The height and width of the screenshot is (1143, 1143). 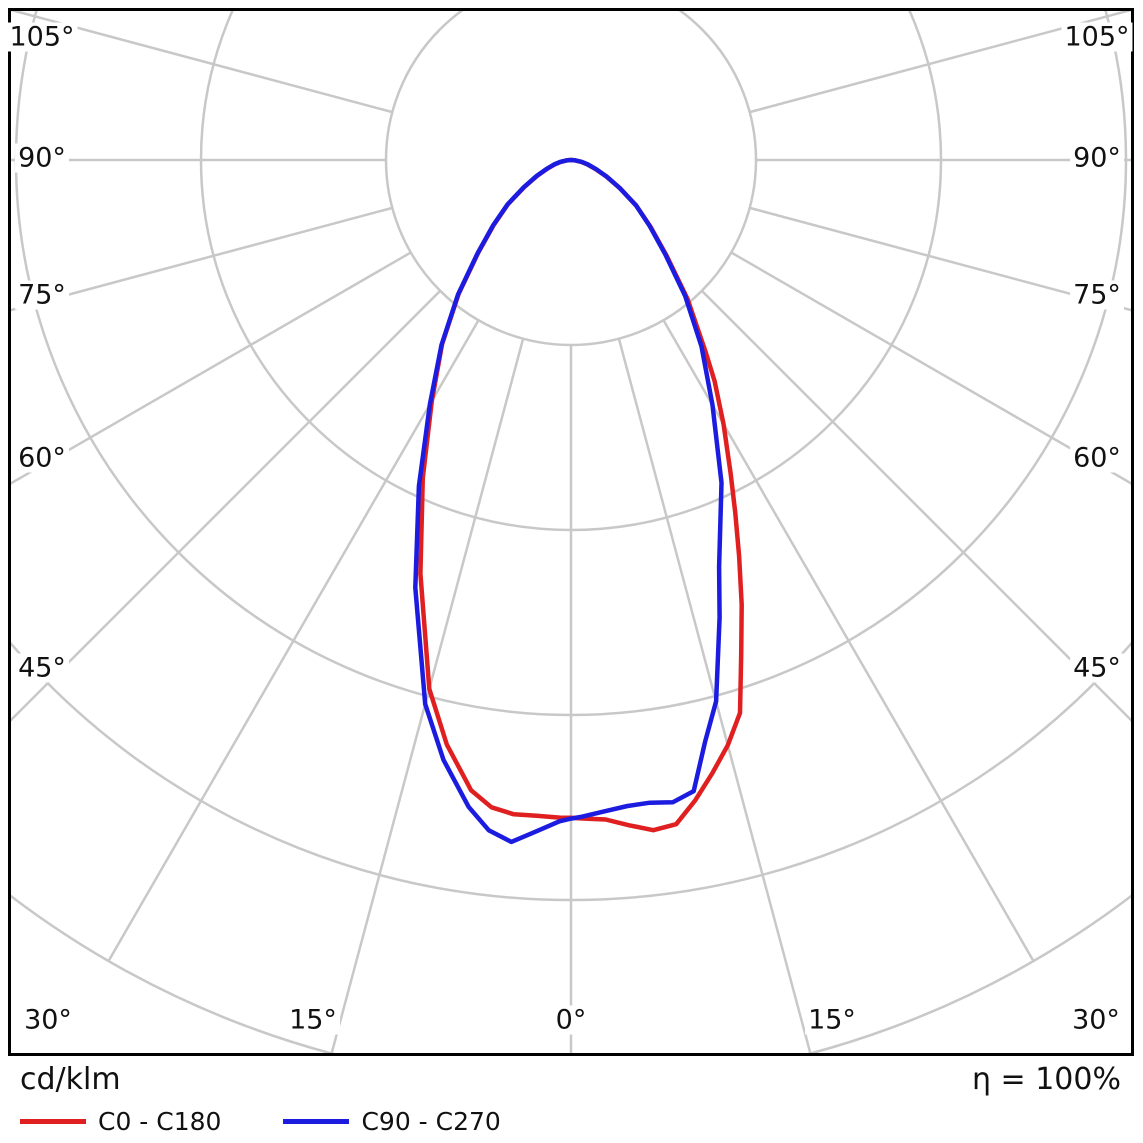 What do you see at coordinates (1097, 458) in the screenshot?
I see `angle-label-right-60: 60°` at bounding box center [1097, 458].